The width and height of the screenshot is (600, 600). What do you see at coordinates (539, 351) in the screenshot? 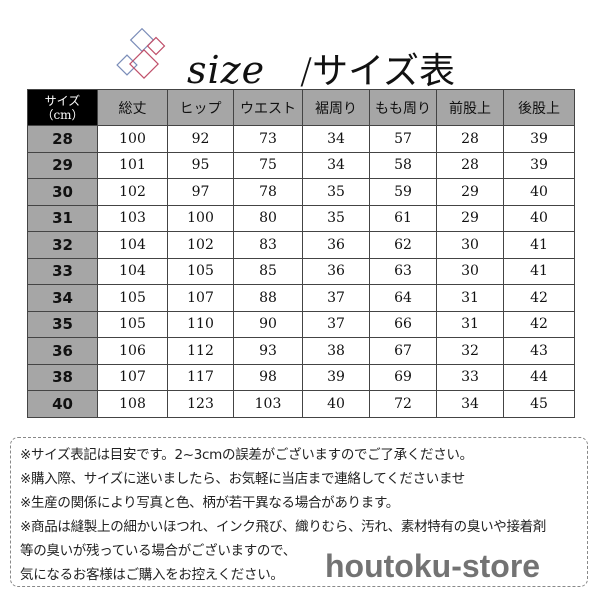
I see `measurement-cell: 43` at bounding box center [539, 351].